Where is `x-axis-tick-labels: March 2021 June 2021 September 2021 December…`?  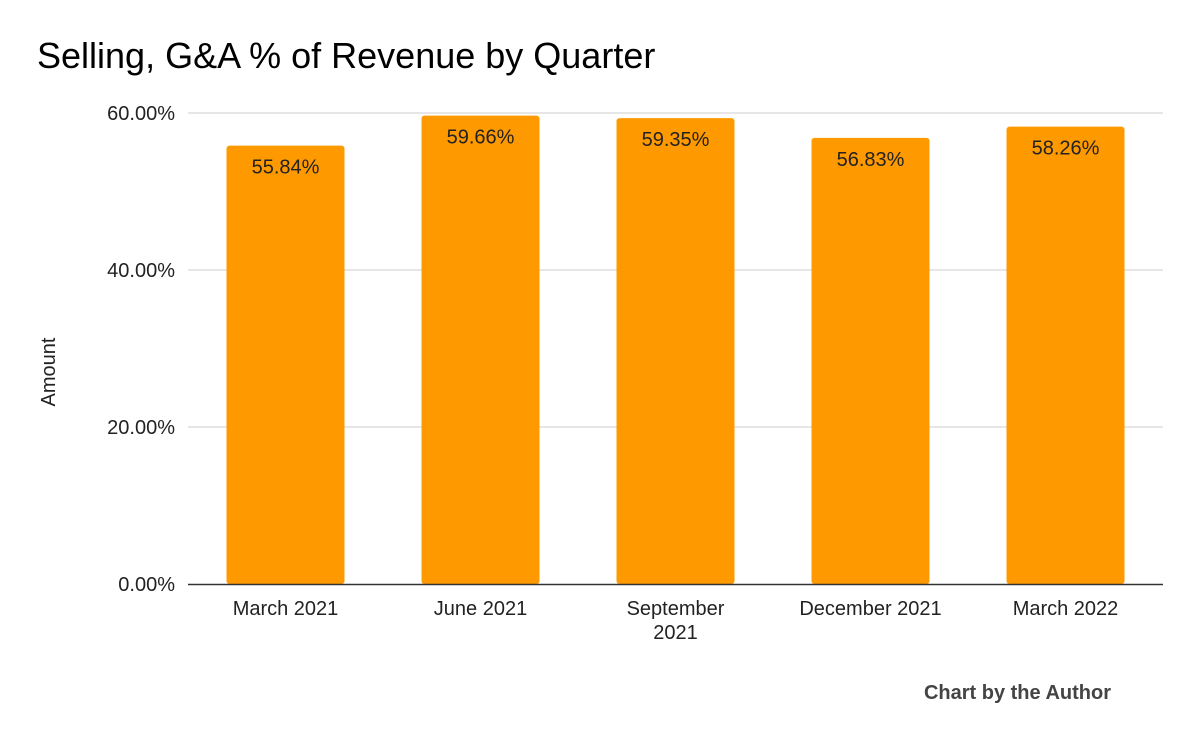
x-axis-tick-labels: March 2021 June 2021 September 2021 December… is located at coordinates (676, 621).